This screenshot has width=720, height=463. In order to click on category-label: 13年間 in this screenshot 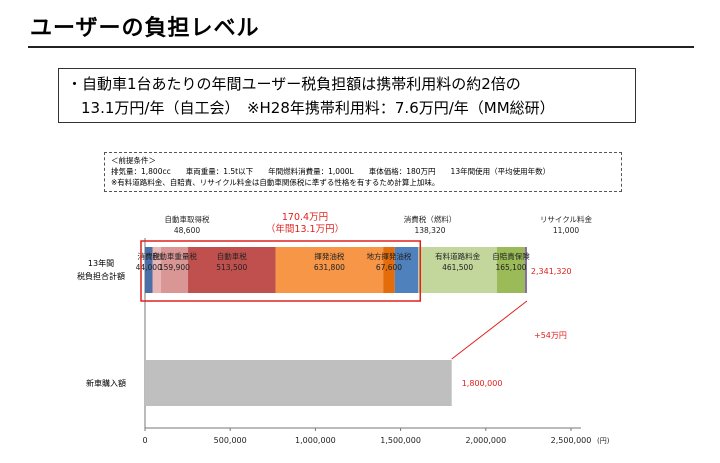, I will do `click(101, 263)`.